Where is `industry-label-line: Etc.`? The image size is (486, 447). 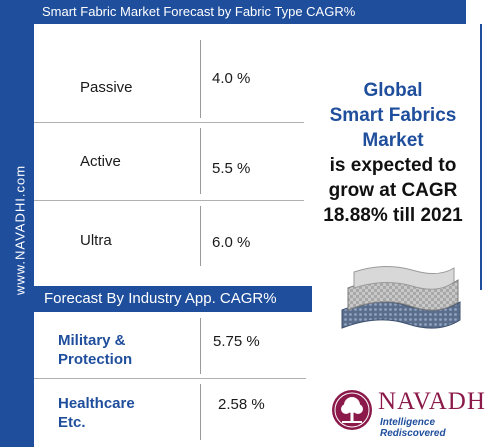 industry-label-line: Etc. is located at coordinates (72, 422).